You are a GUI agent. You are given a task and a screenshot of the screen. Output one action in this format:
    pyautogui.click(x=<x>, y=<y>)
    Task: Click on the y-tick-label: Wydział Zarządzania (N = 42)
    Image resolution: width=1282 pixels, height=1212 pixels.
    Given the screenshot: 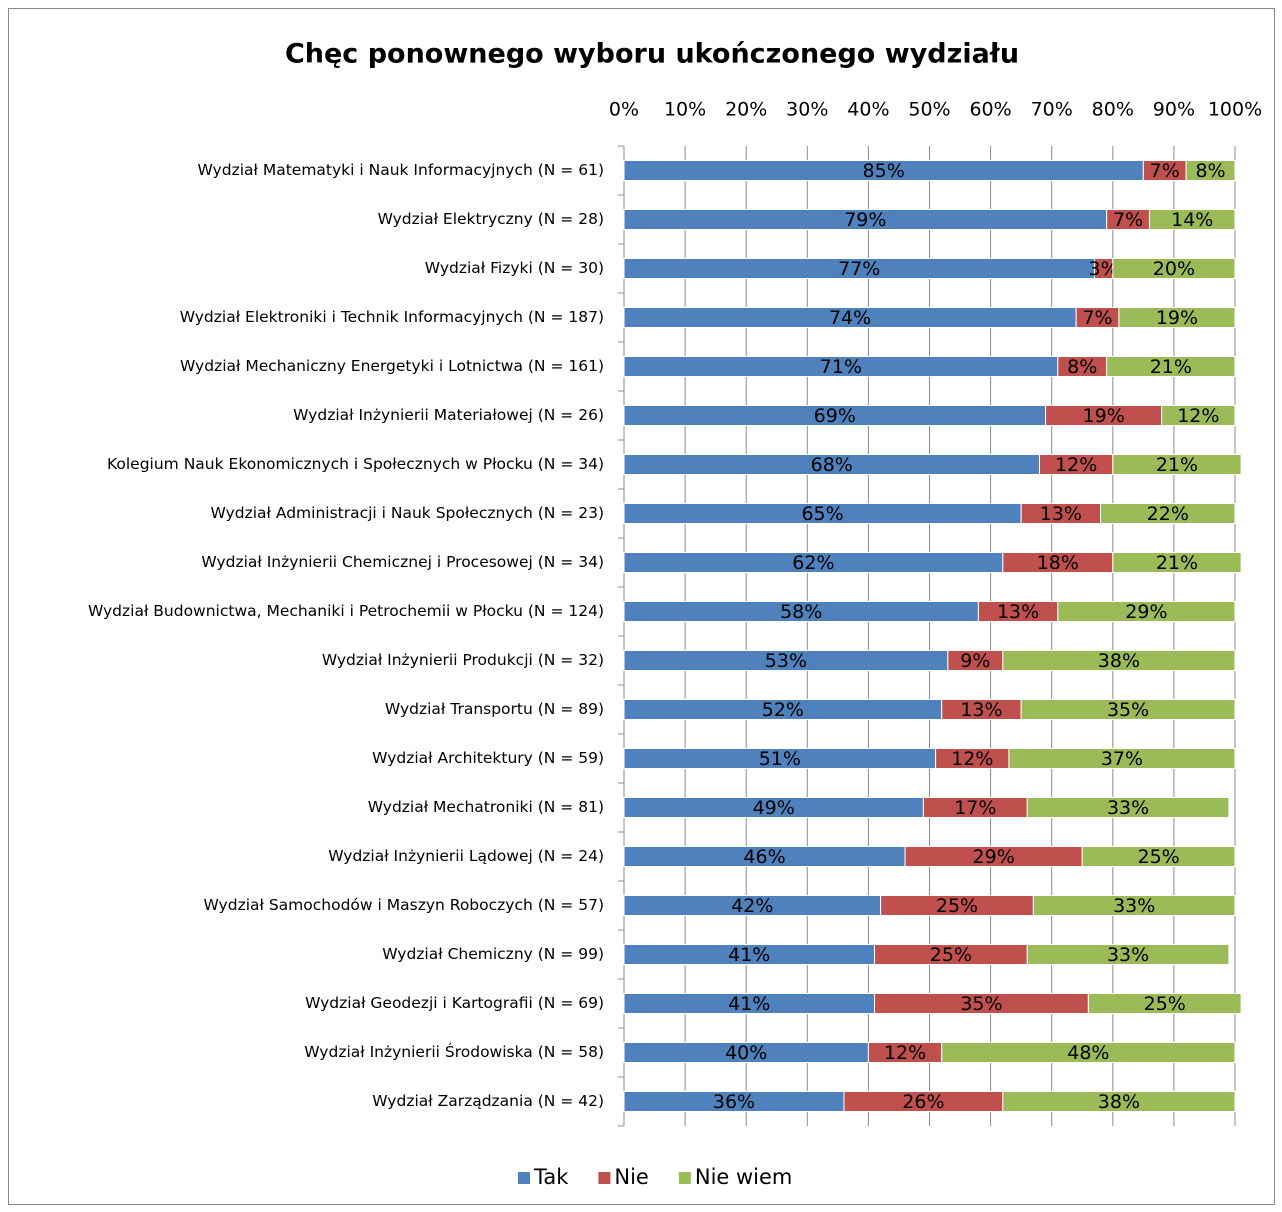 What is the action you would take?
    pyautogui.click(x=488, y=1101)
    